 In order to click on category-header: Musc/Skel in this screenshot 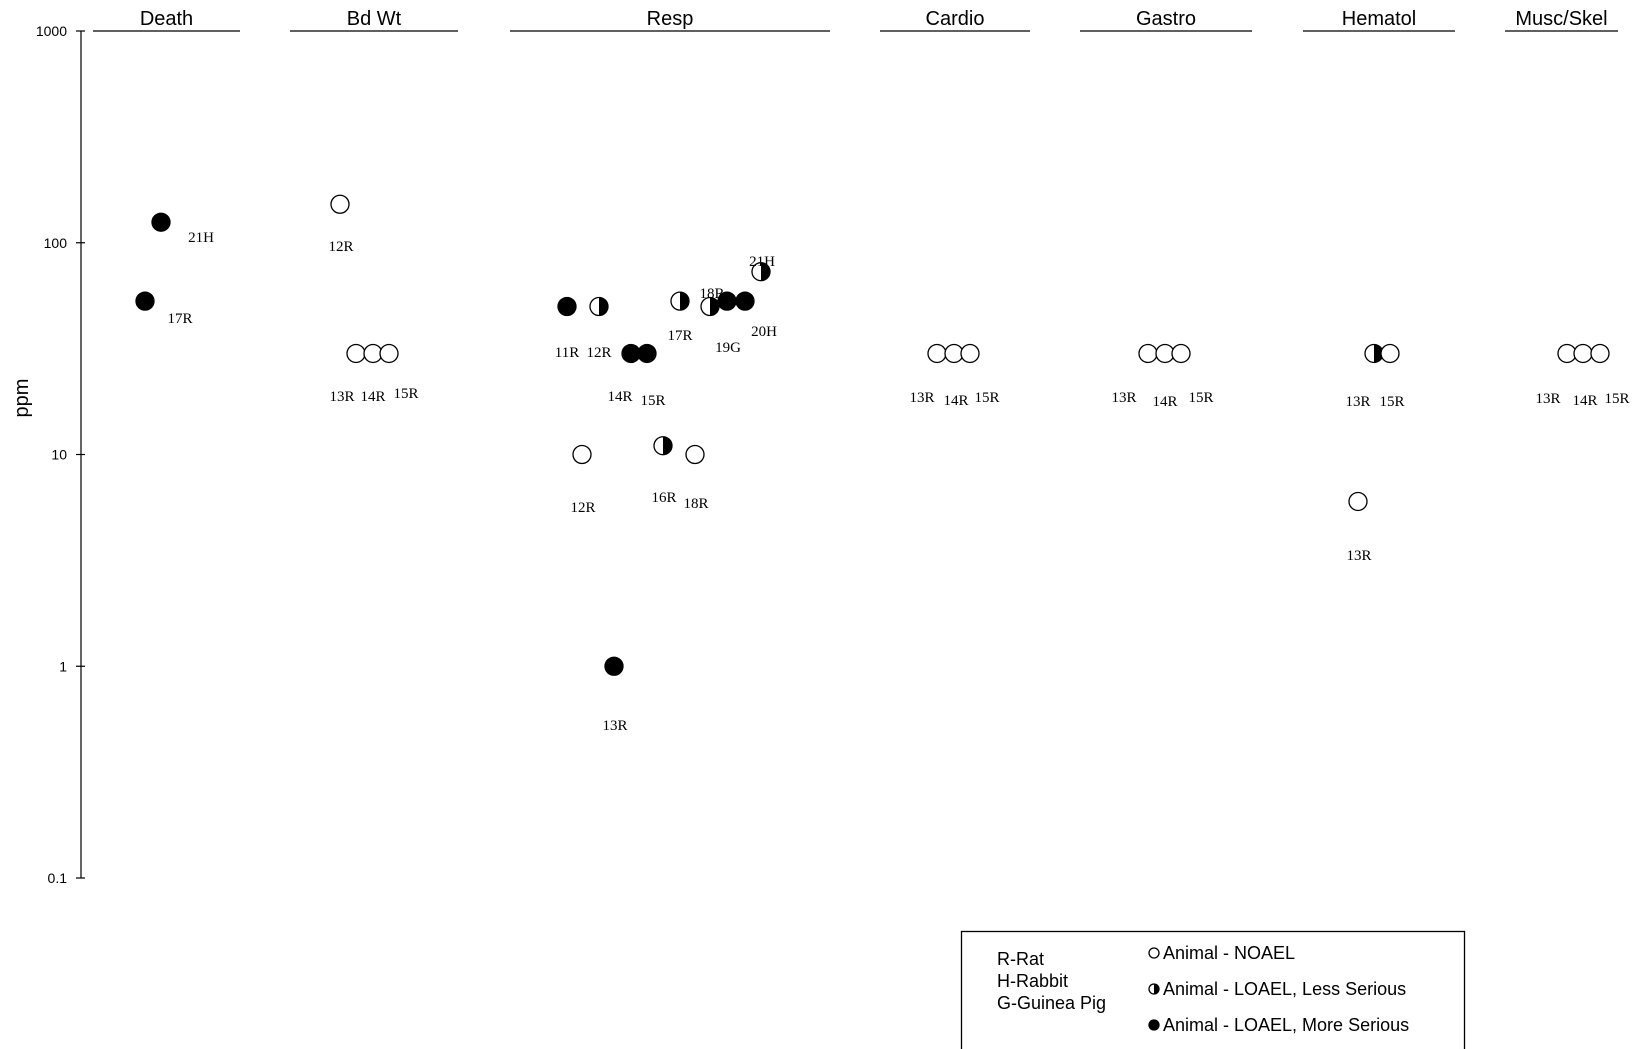, I will do `click(1561, 20)`.